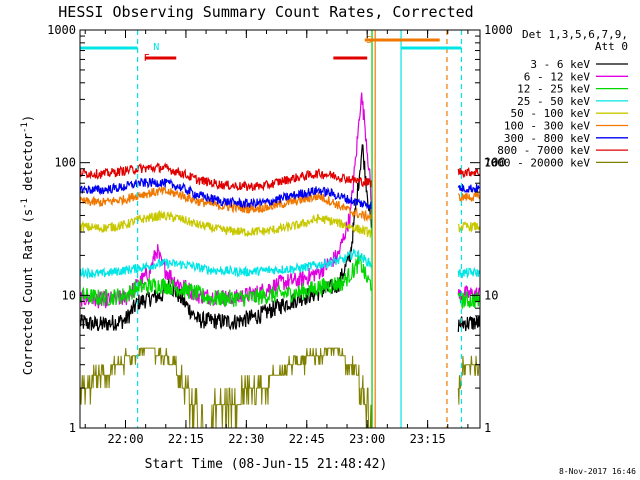 This screenshot has height=480, width=640. I want to click on y-tick-label-right-3: 1000, so click(498, 30).